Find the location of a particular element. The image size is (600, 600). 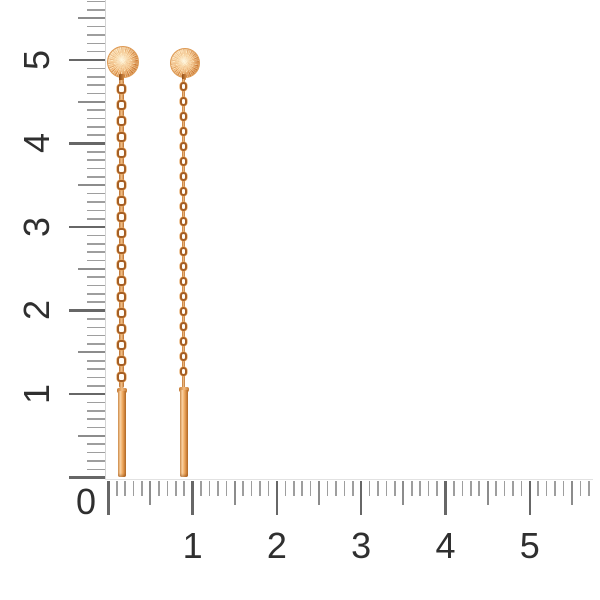

vruler-label: 1 is located at coordinates (36, 393).